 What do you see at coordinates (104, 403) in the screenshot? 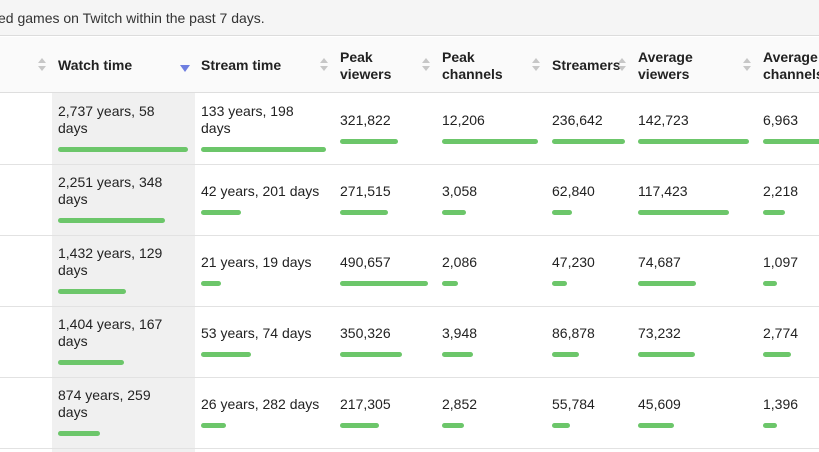
I see `cell-value: 874 years, 259 days` at bounding box center [104, 403].